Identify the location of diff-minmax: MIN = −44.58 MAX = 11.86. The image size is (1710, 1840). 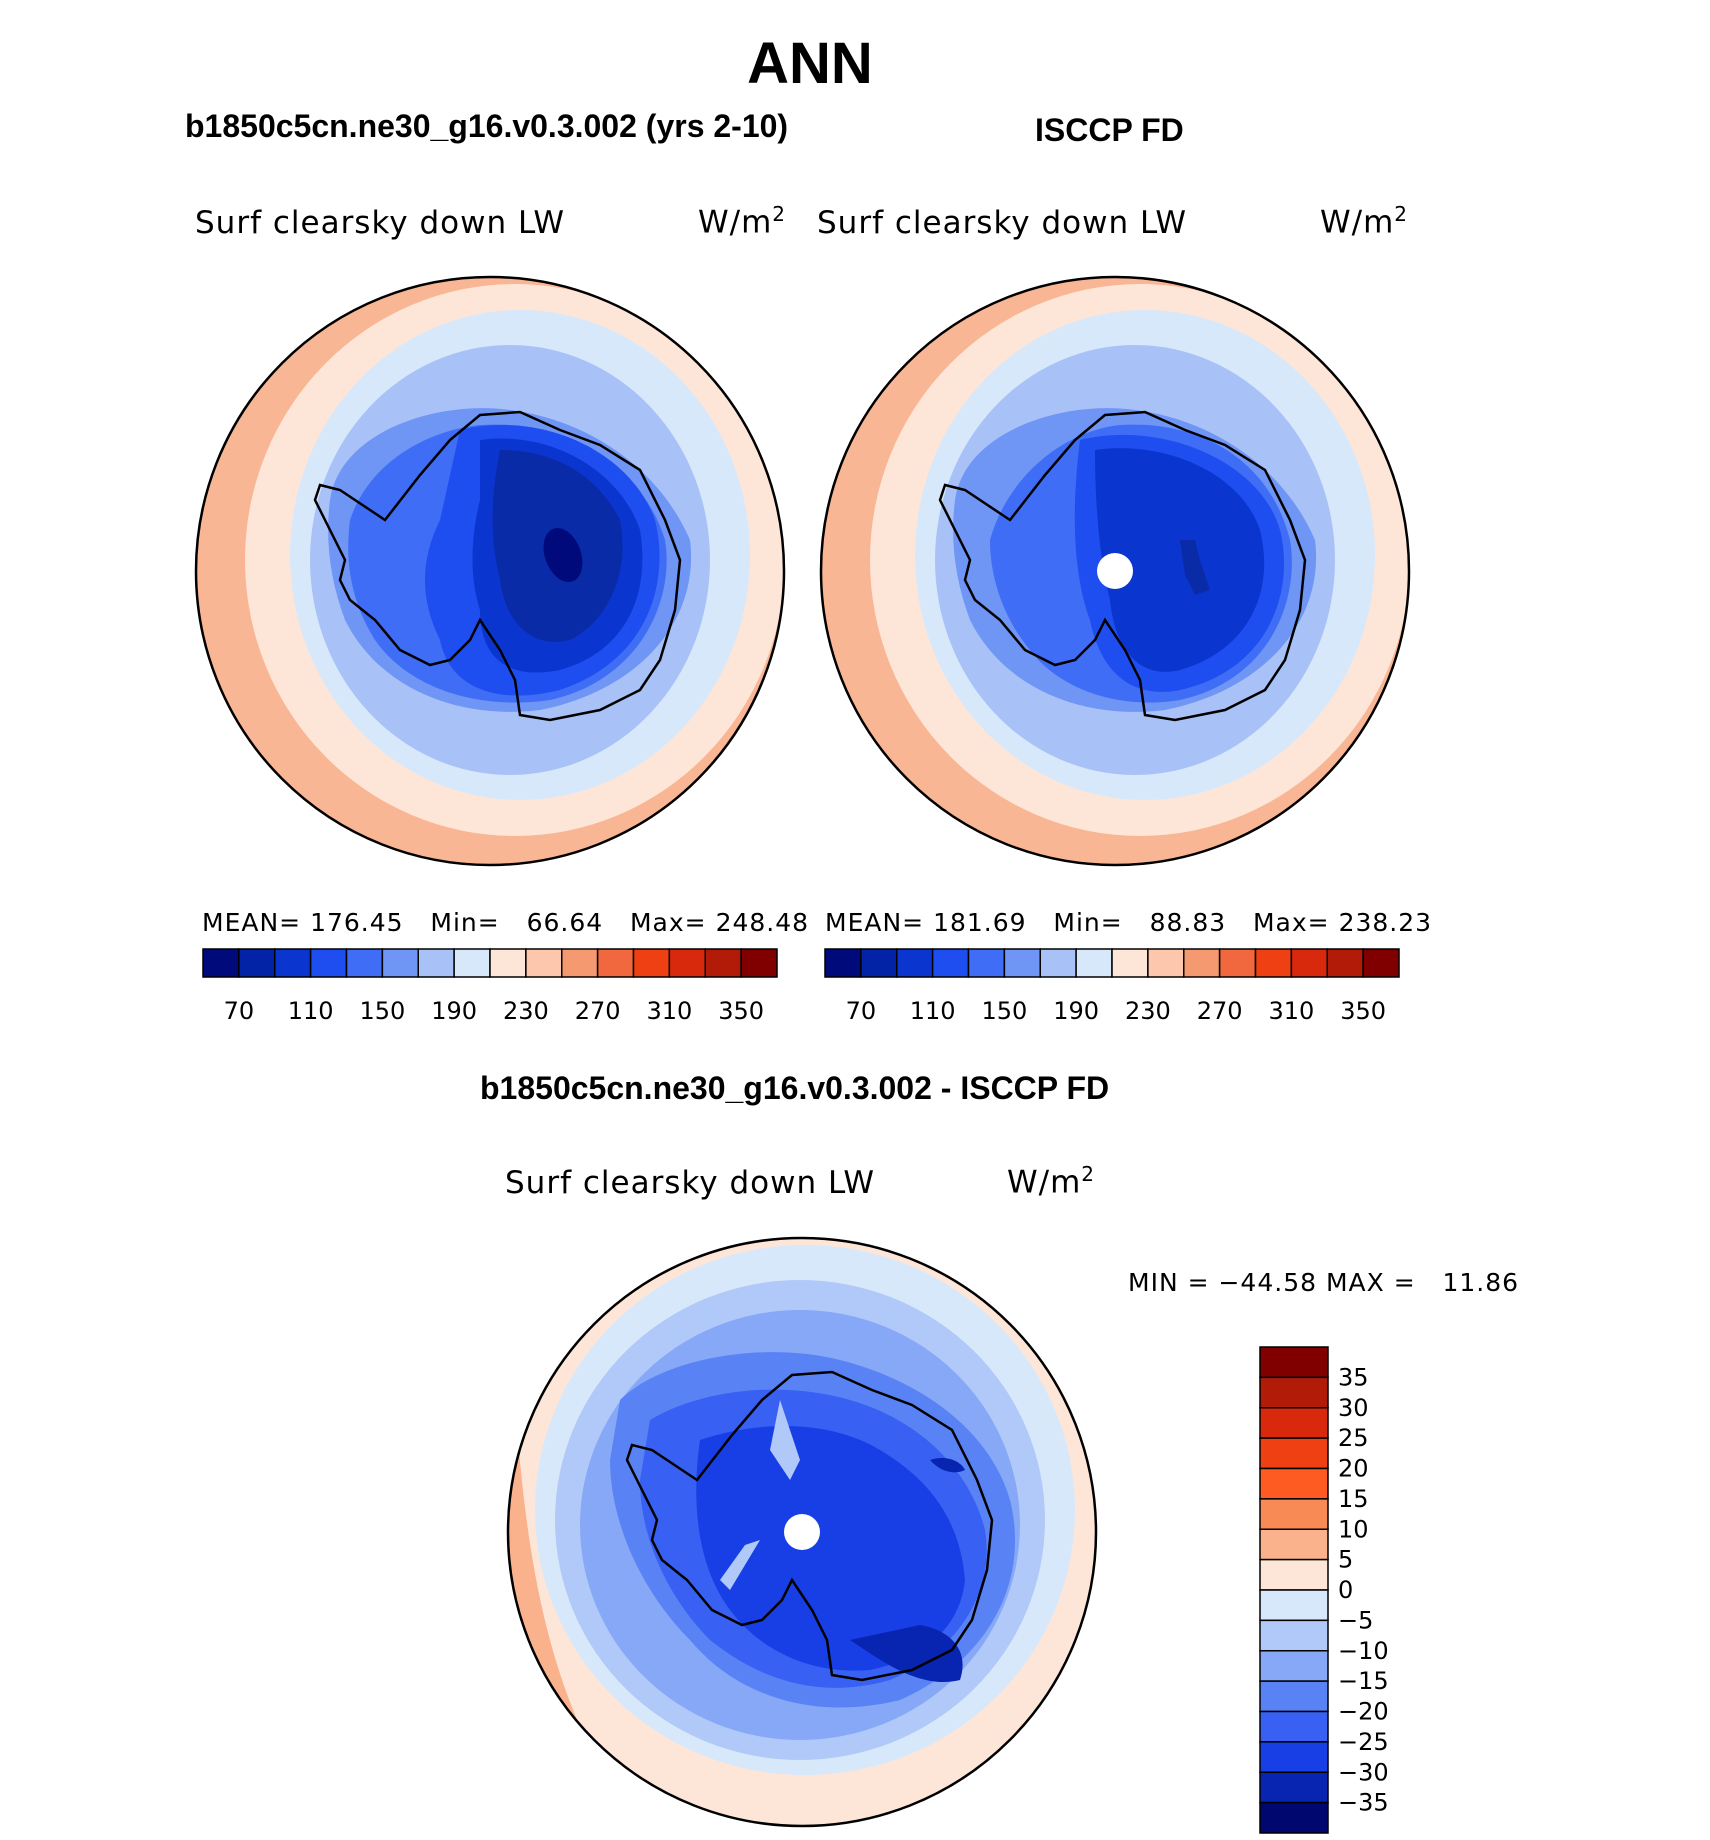
(1324, 1282).